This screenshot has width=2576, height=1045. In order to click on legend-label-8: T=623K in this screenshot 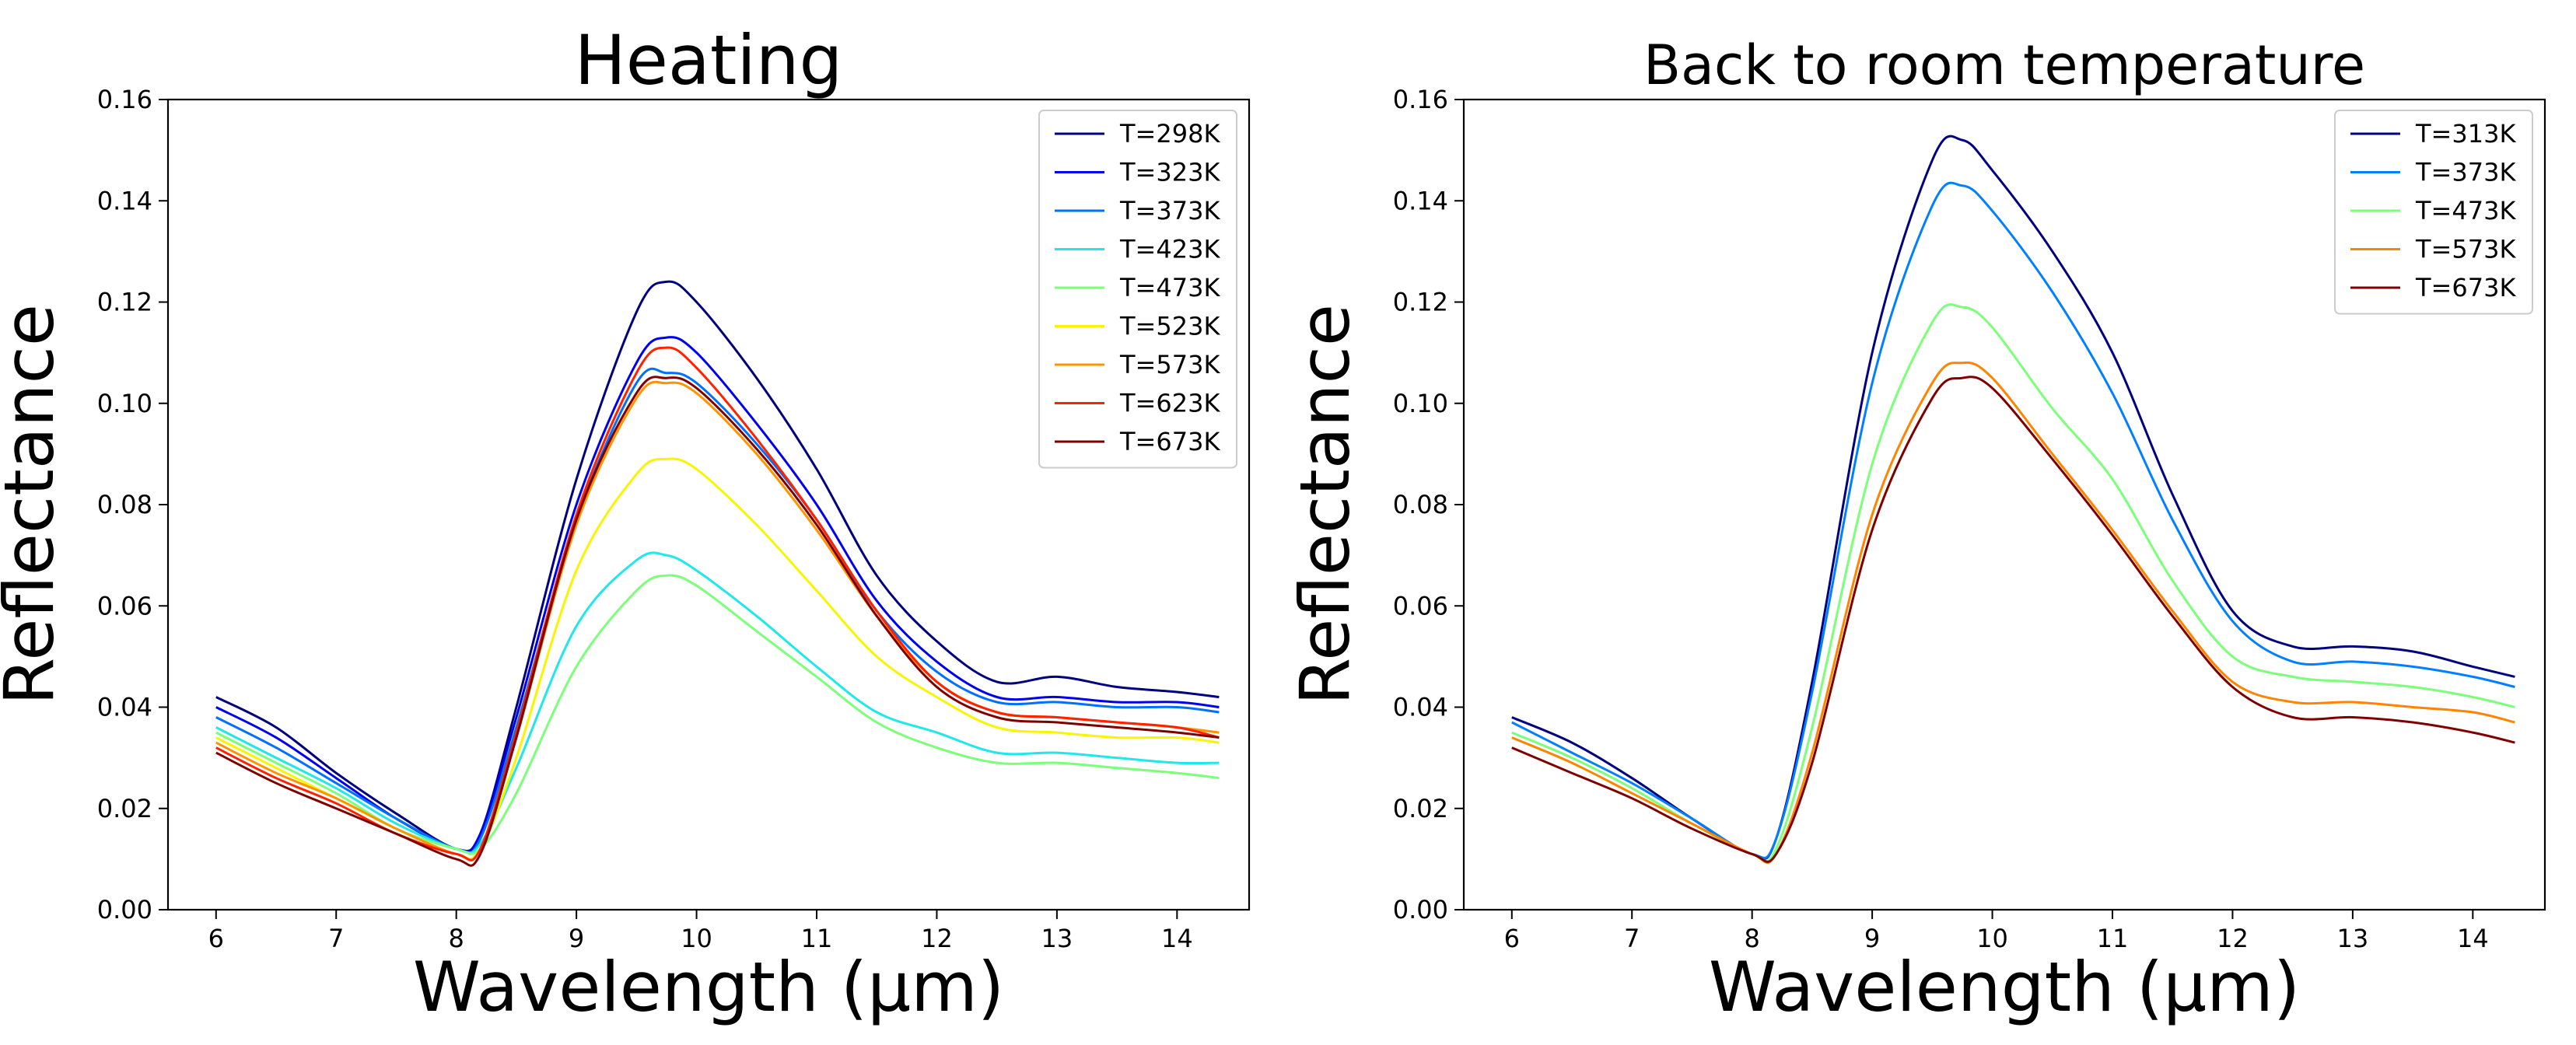, I will do `click(1170, 403)`.